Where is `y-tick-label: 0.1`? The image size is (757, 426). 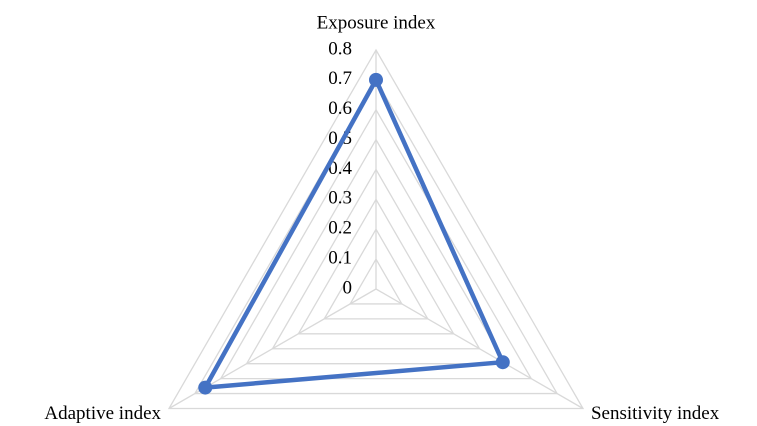
y-tick-label: 0.1 is located at coordinates (340, 257).